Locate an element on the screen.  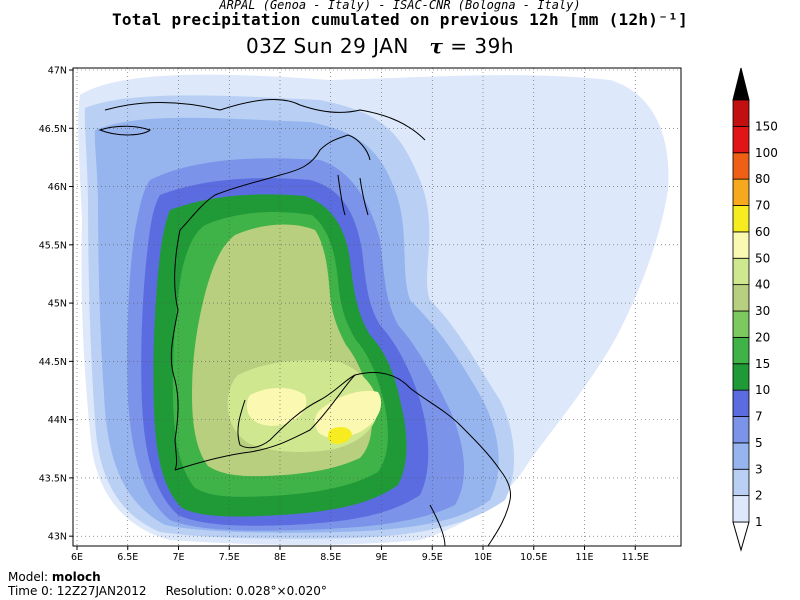
resolution-label: Resolution: is located at coordinates (199, 591).